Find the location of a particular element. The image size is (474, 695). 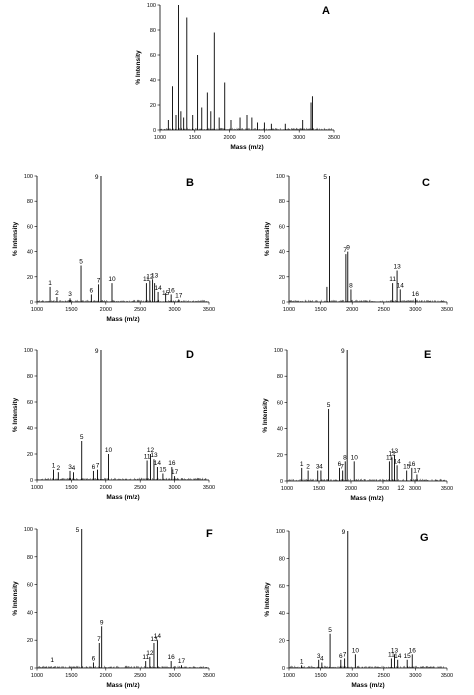

panel-letter: C is located at coordinates (426, 183).